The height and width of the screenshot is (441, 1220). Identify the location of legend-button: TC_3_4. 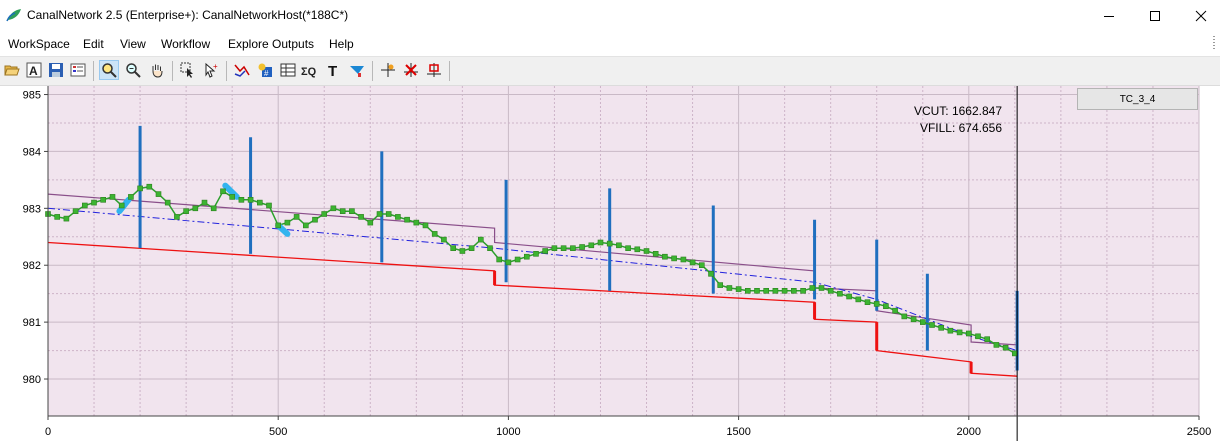
(1137, 99).